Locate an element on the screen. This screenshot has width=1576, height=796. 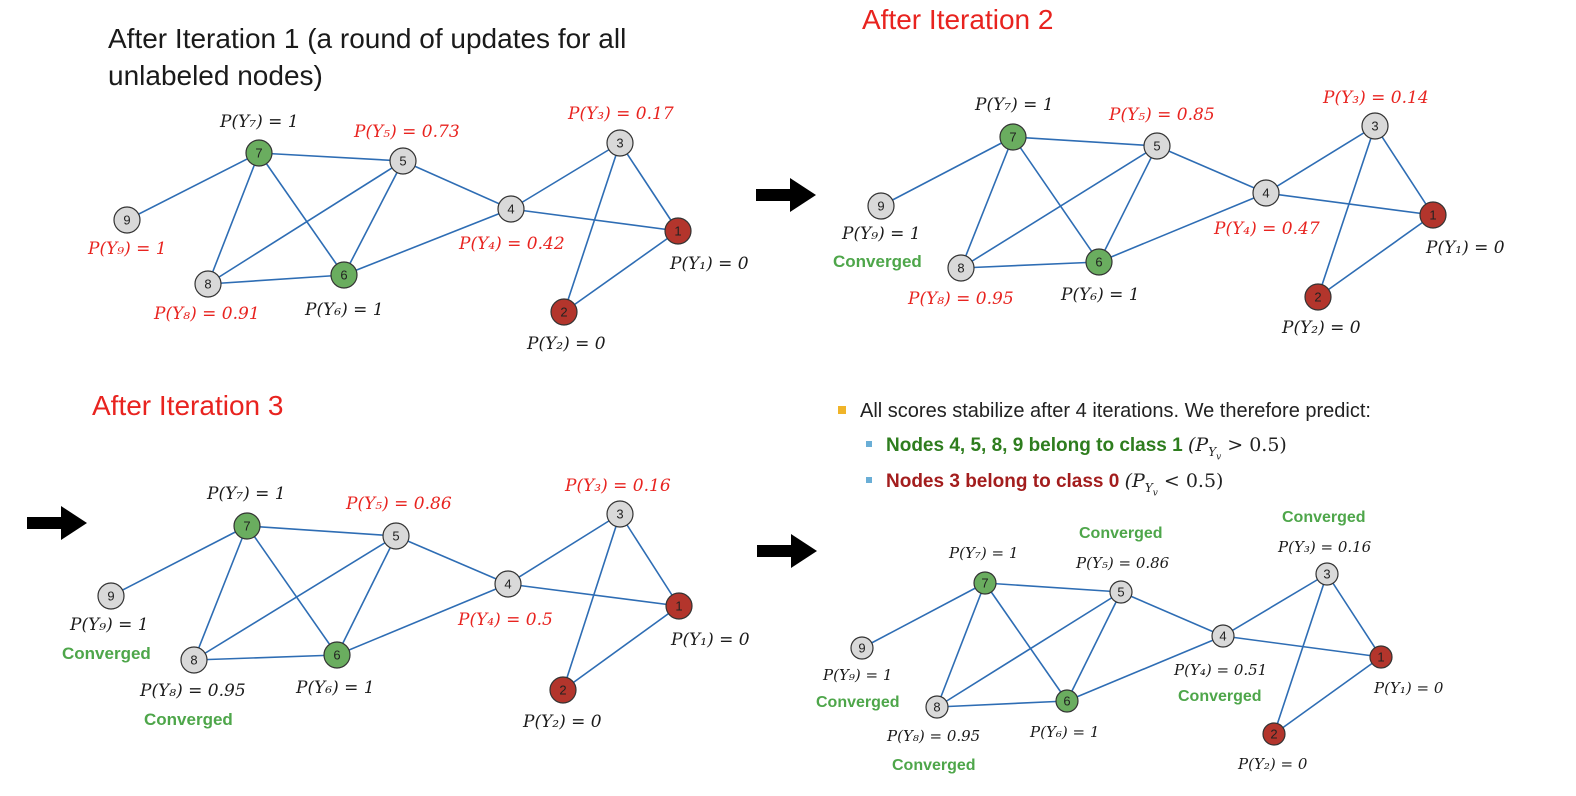
label-p3: P(Y₃) = 0.17 is located at coordinates (621, 114).